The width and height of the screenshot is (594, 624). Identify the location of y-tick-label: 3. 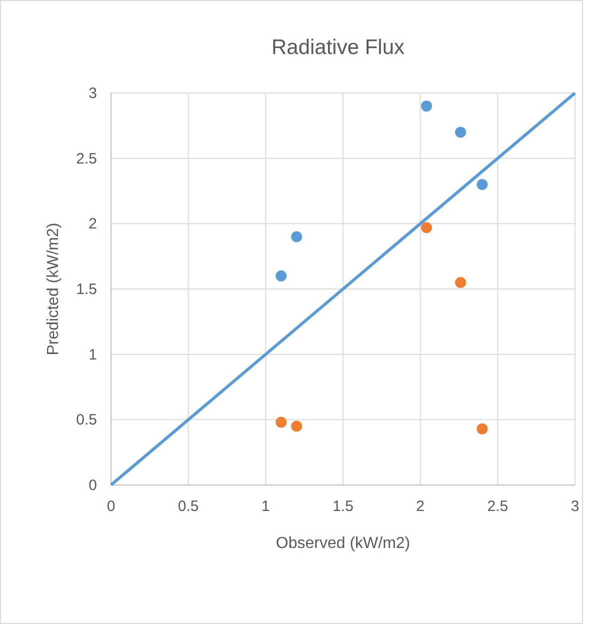
(92, 93).